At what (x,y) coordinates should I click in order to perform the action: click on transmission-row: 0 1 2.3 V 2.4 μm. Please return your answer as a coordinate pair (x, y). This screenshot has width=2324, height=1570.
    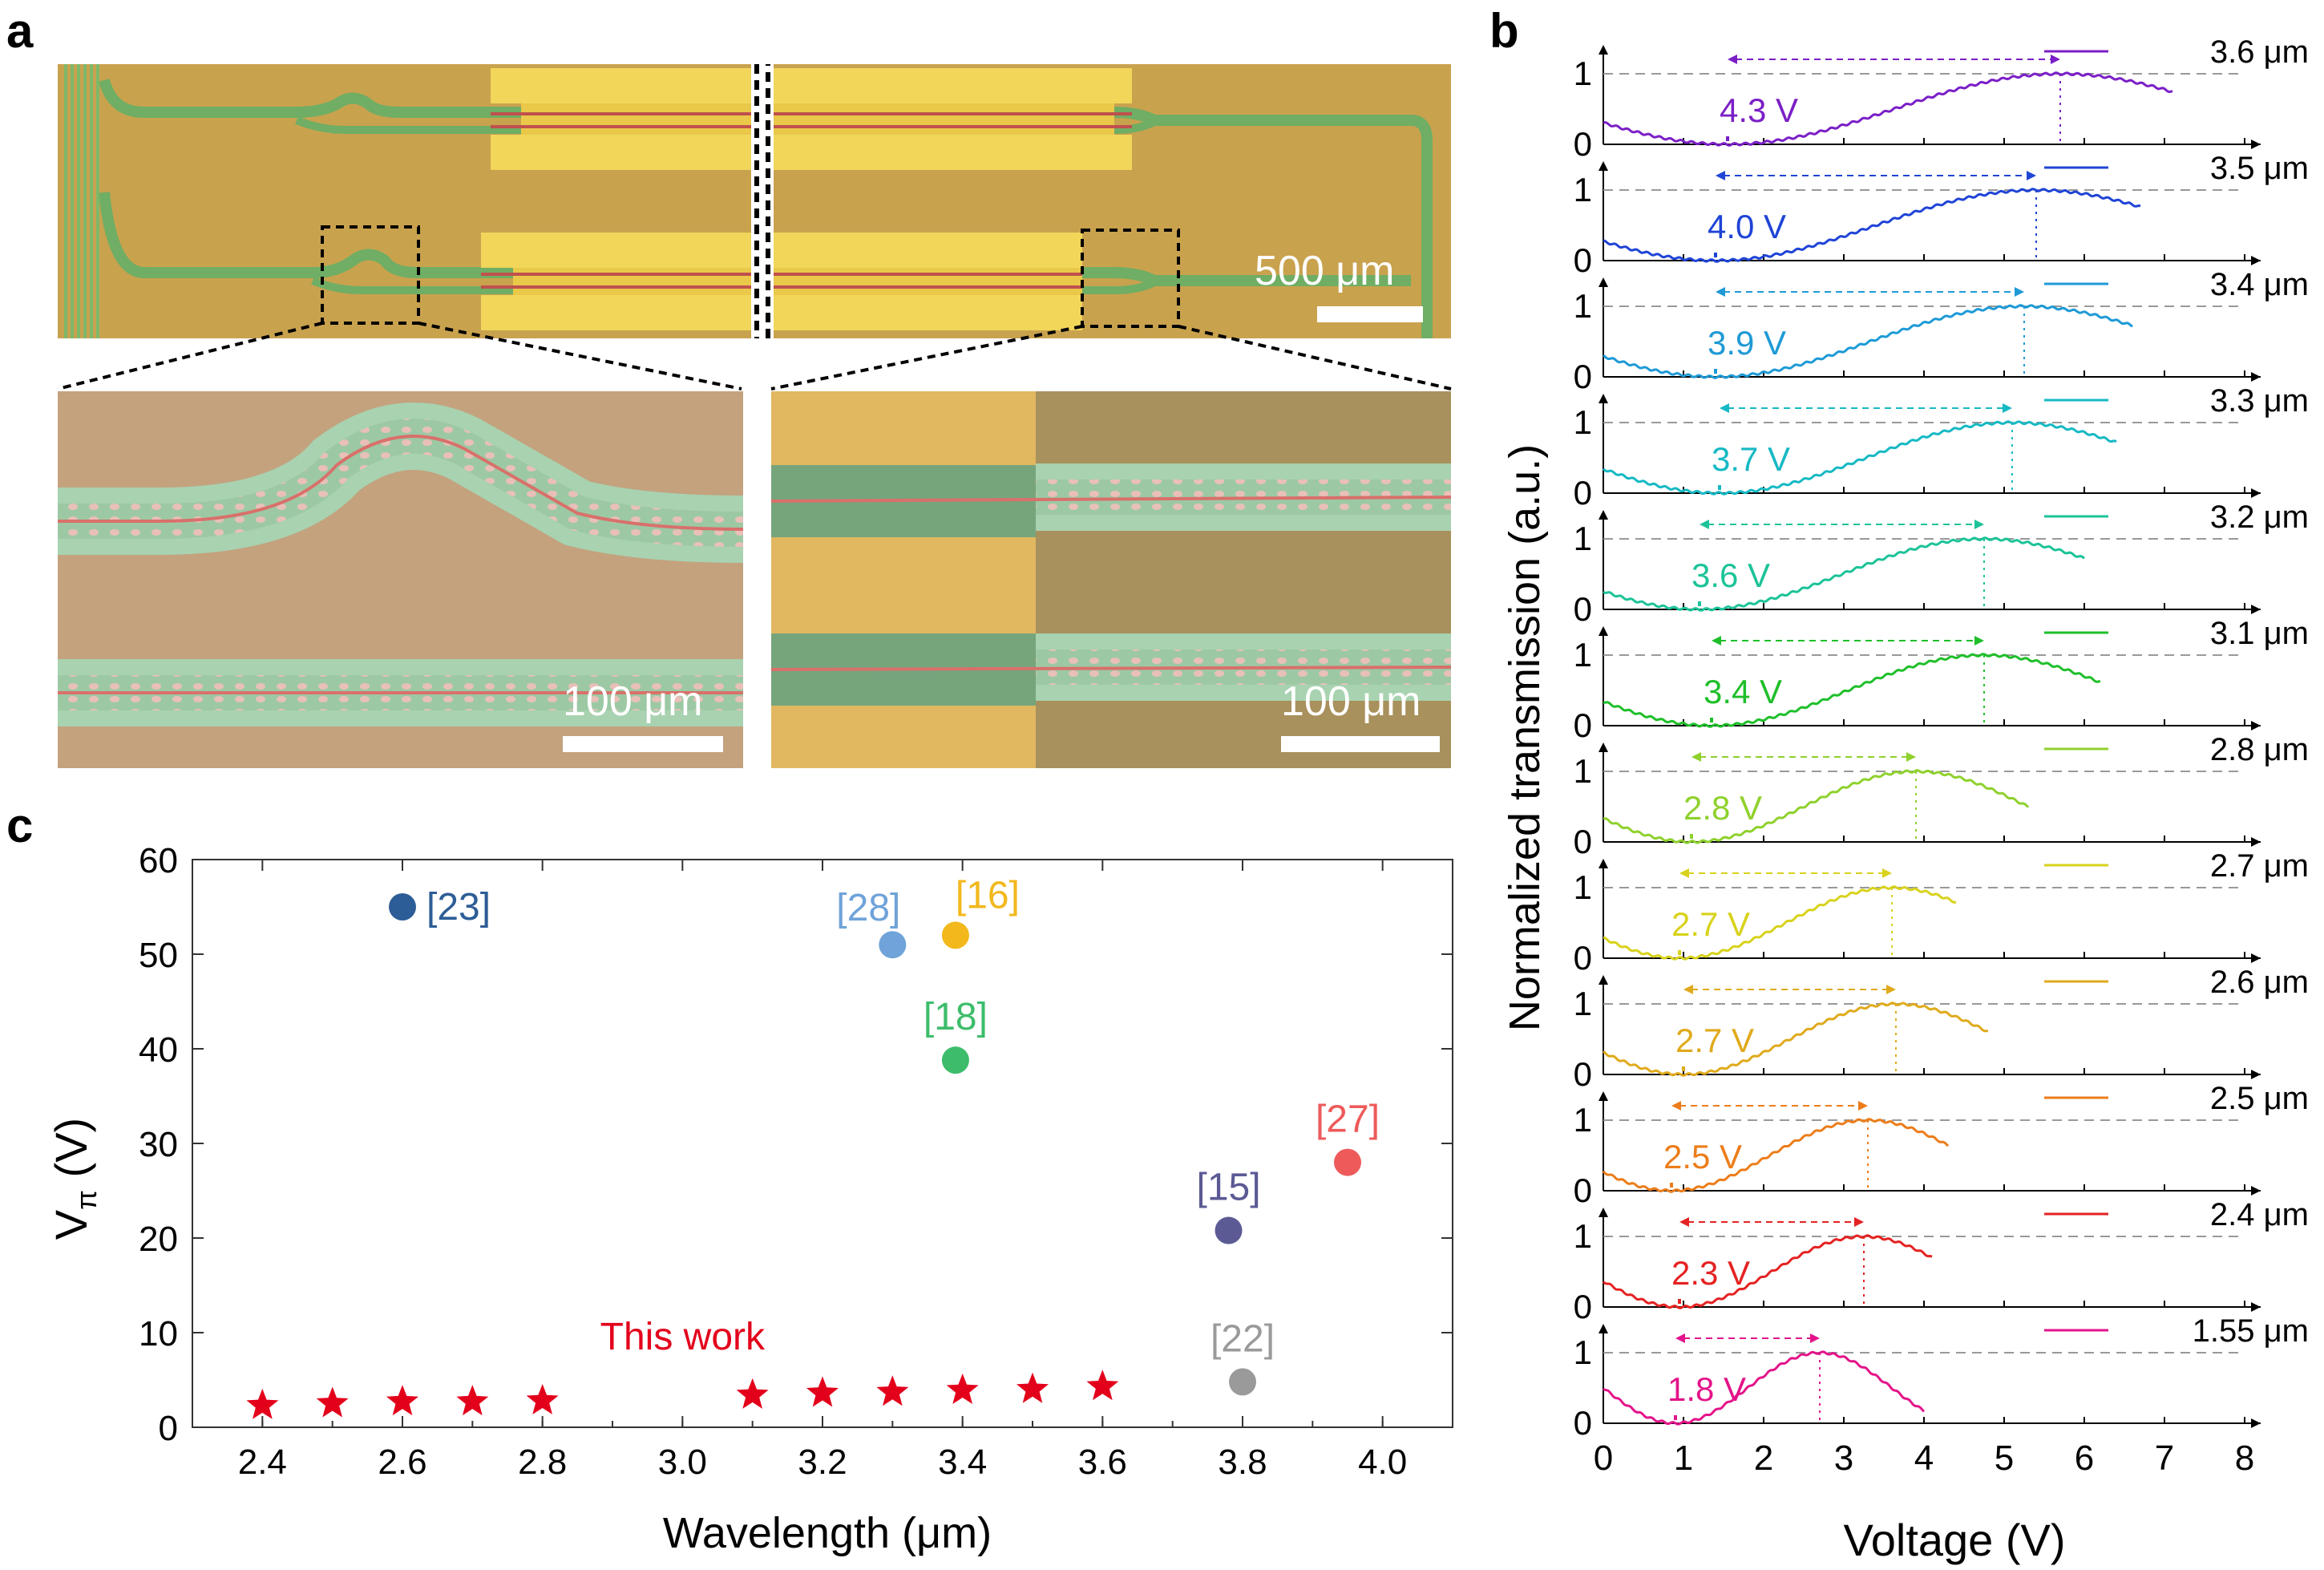
    Looking at the image, I should click on (1942, 1261).